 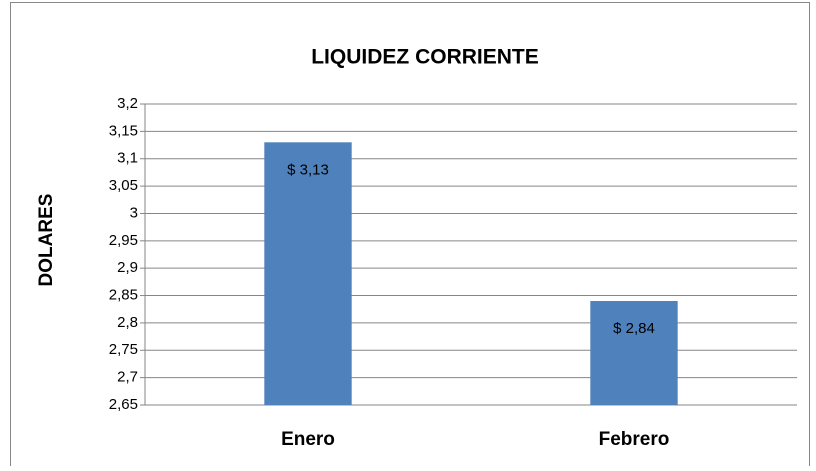 What do you see at coordinates (123, 240) in the screenshot?
I see `y-tick-label: 2,95` at bounding box center [123, 240].